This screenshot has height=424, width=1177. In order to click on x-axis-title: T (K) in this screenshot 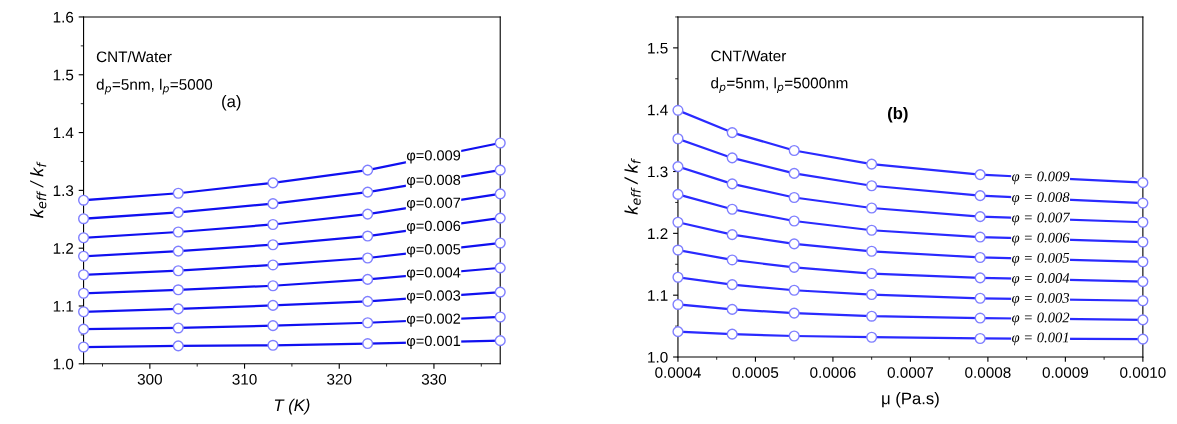, I will do `click(292, 406)`.